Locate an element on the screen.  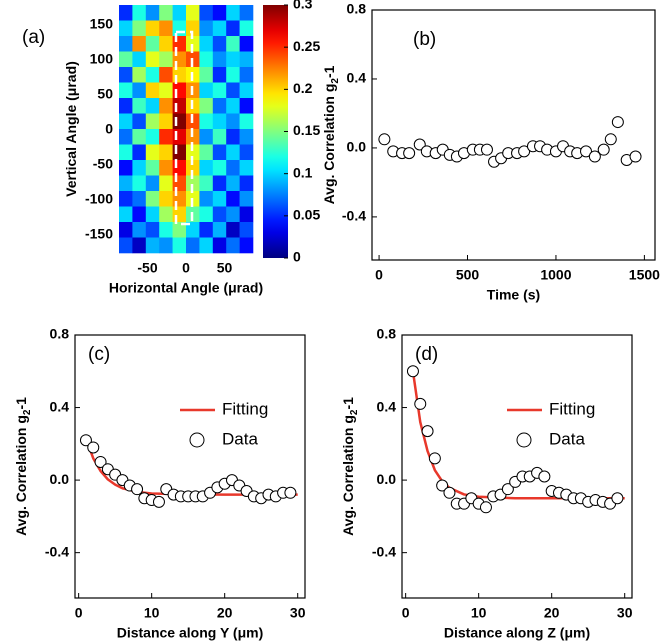
colorbar-tick-label: 0.15 is located at coordinates (306, 130).